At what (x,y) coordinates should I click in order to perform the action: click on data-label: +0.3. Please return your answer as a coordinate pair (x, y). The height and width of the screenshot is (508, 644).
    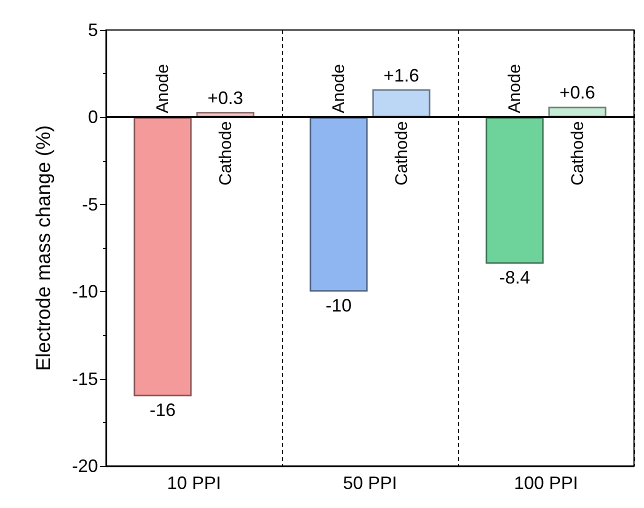
    Looking at the image, I should click on (226, 98).